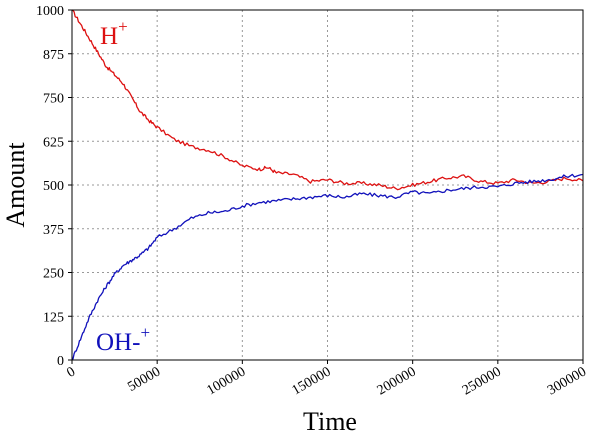 The image size is (594, 436). What do you see at coordinates (397, 381) in the screenshot?
I see `x-tick-label: 200000` at bounding box center [397, 381].